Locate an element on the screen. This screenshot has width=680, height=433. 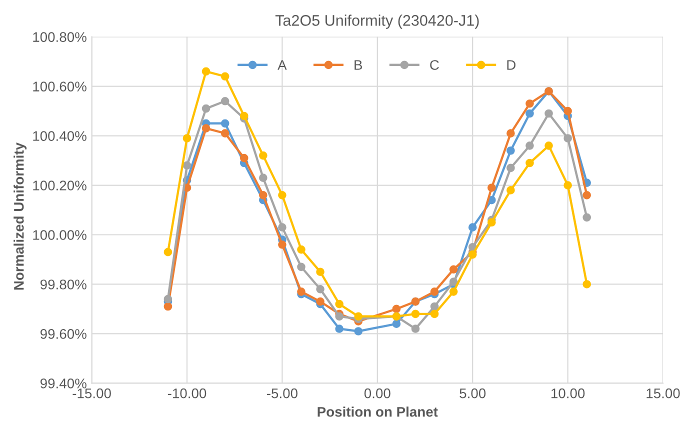
legend-label: C is located at coordinates (434, 65).